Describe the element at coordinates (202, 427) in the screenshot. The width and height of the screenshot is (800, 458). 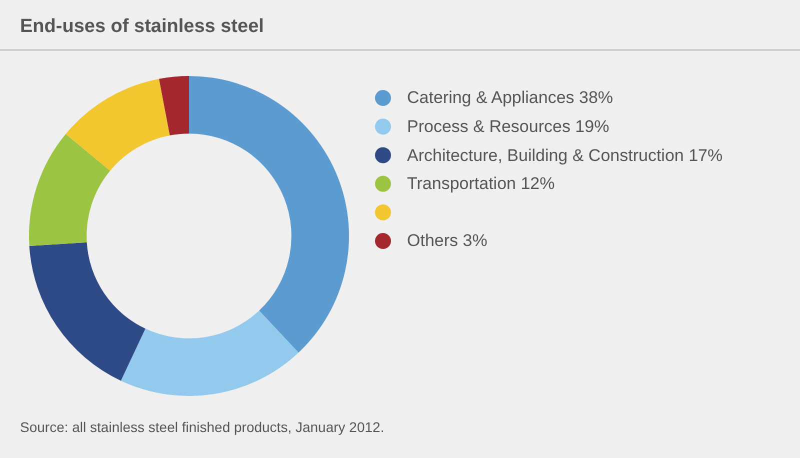
I see `source-note: Source: all stainless steel finished products, January 2012.` at that location.